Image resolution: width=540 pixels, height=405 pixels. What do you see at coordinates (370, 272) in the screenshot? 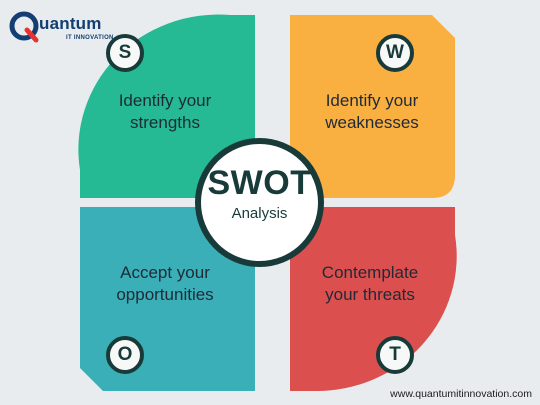
I see `quadrant-t-line1: Contemplate` at bounding box center [370, 272].